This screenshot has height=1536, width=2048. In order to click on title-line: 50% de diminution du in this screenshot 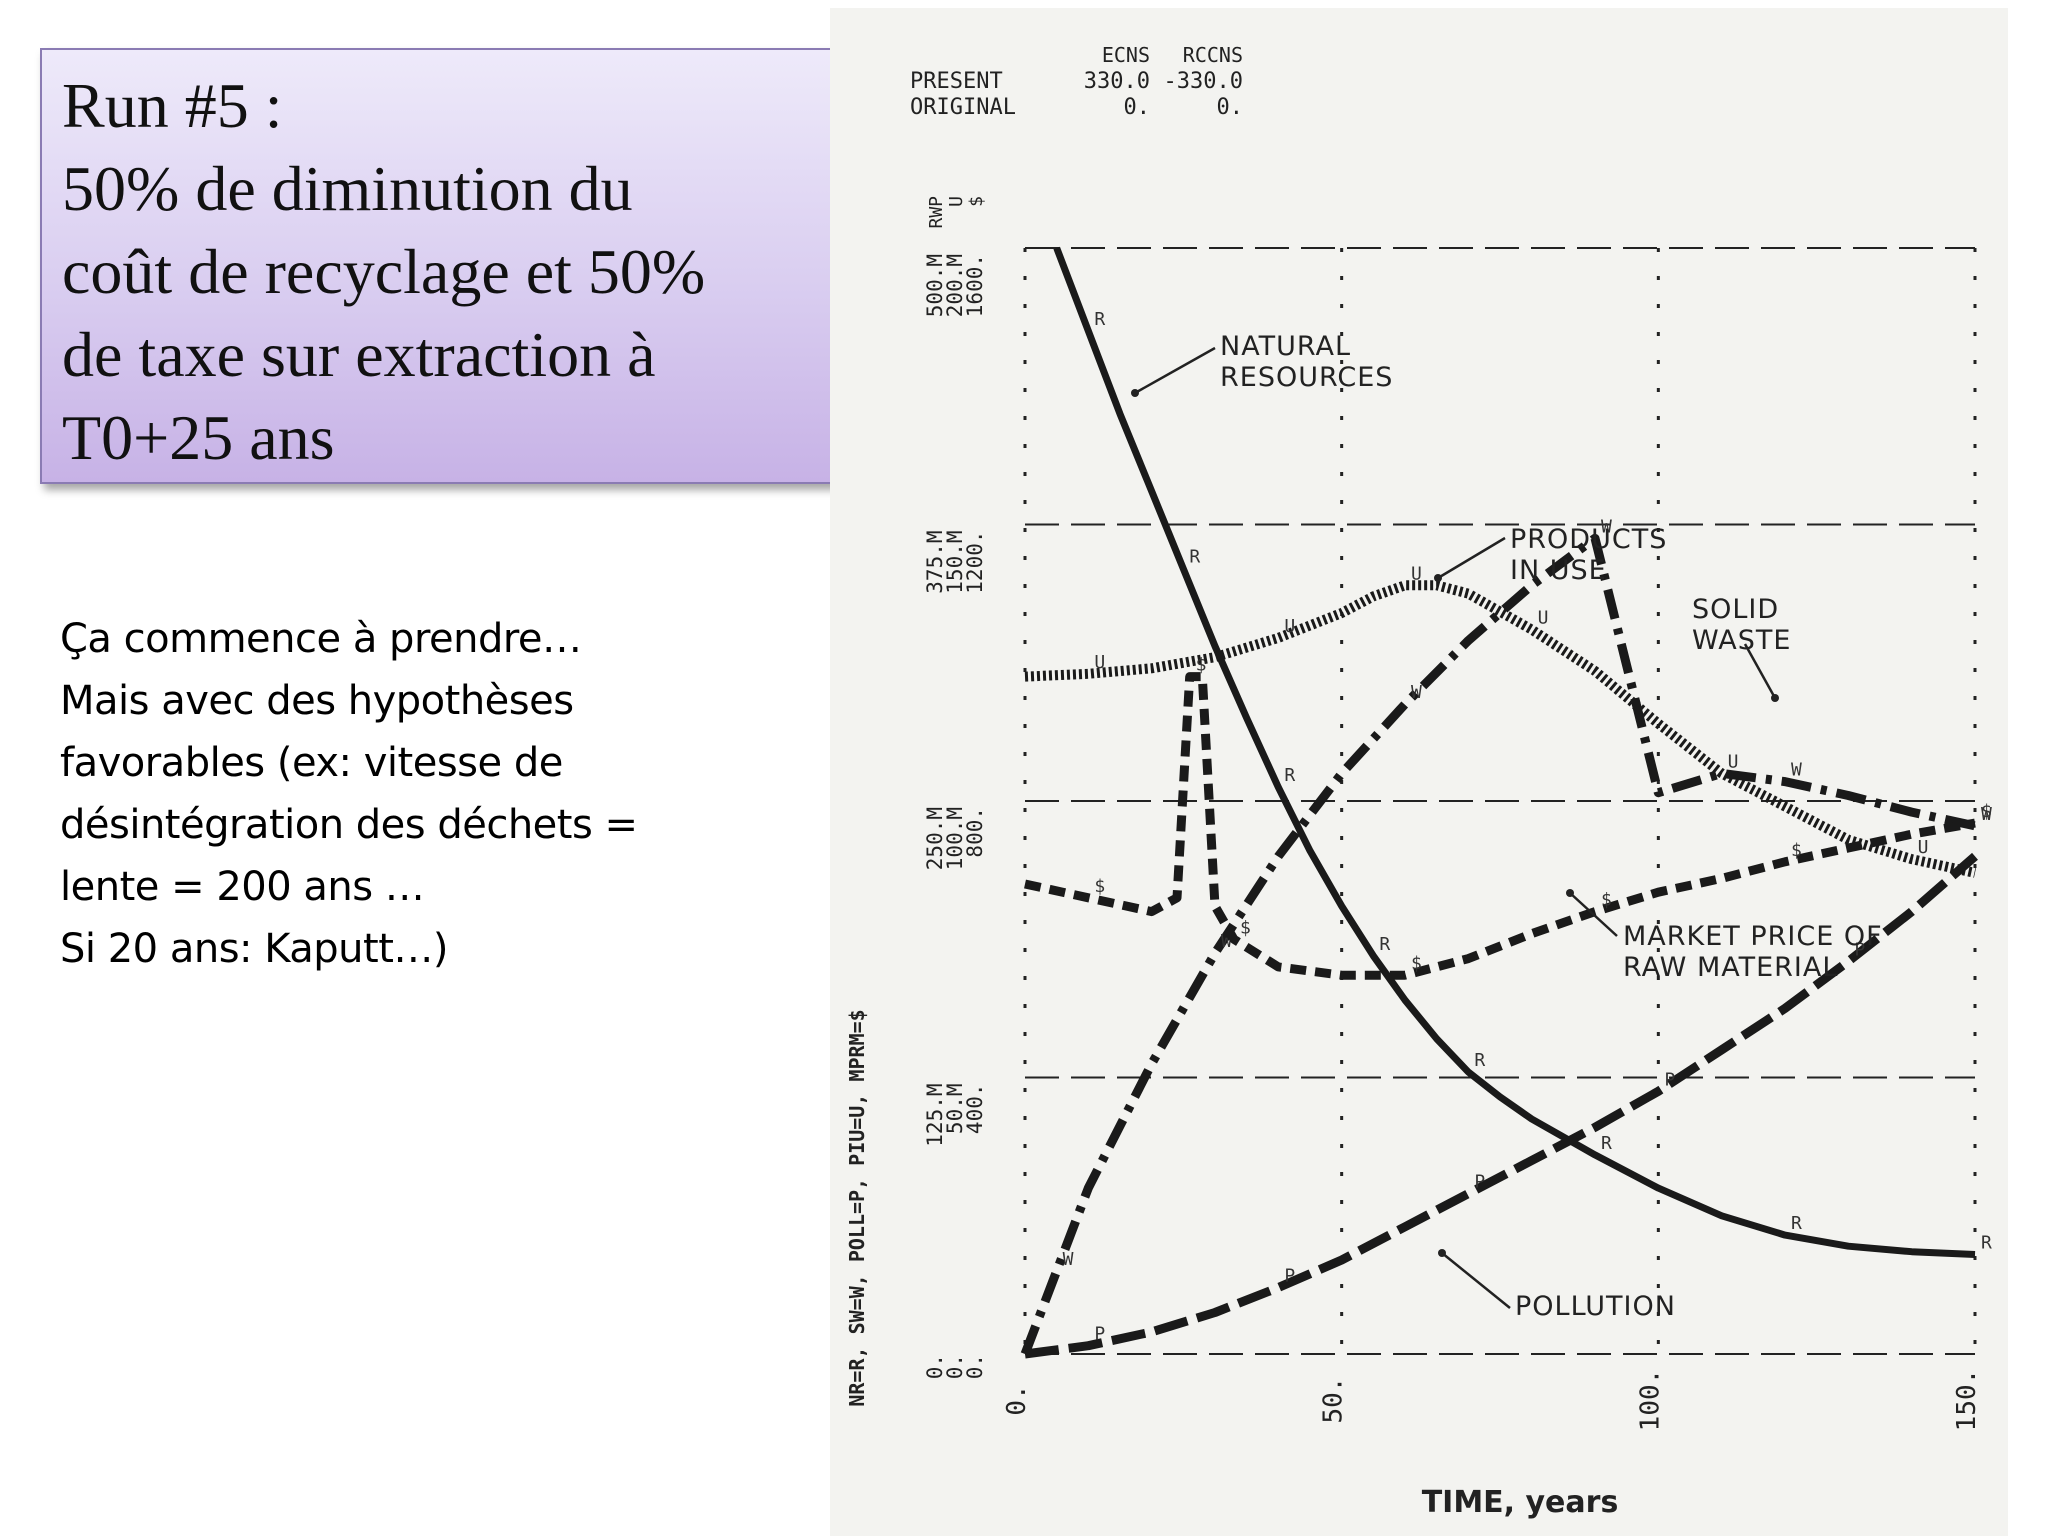, I will do `click(347, 188)`.